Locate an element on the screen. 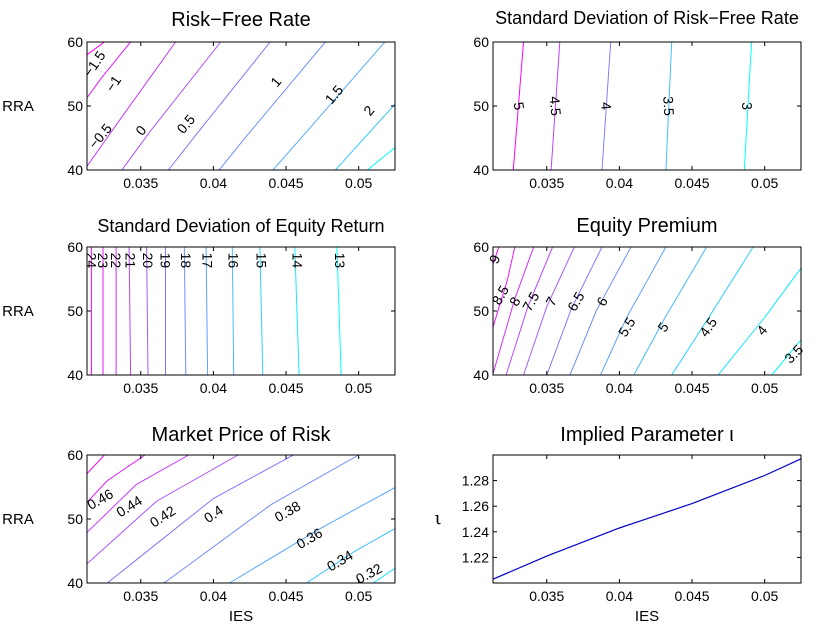 Image resolution: width=839 pixels, height=629 pixels. chart-title: Risk−Free Rate is located at coordinates (241, 20).